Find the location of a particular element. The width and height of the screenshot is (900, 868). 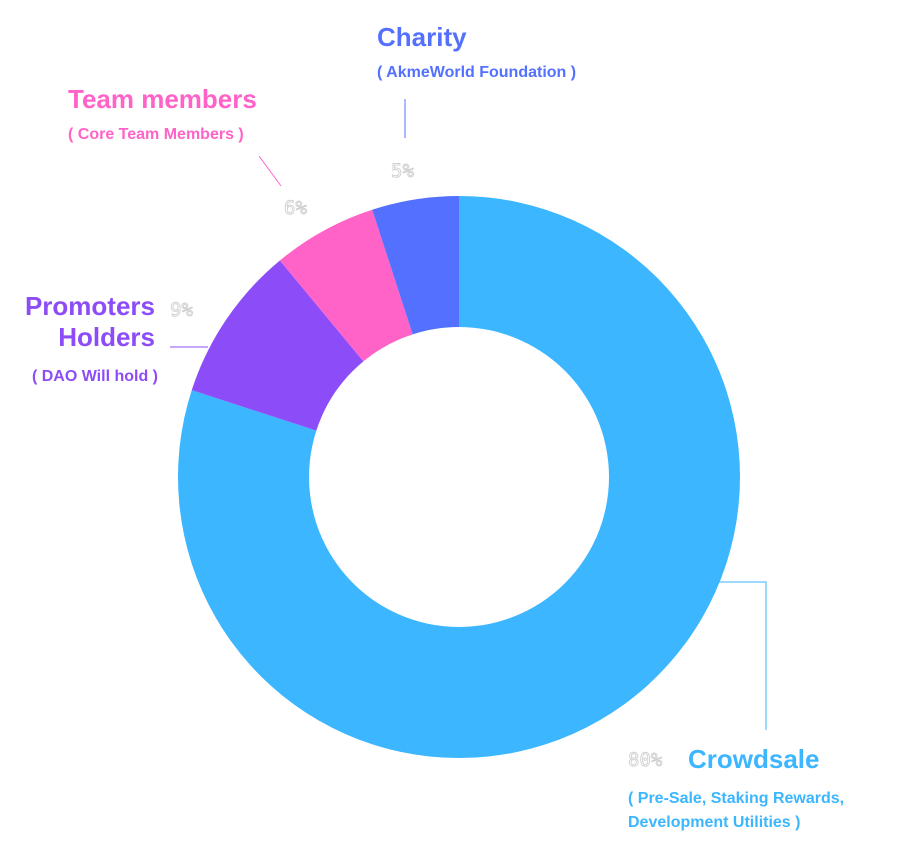

value-label-promoters-holders: 9% is located at coordinates (181, 310).